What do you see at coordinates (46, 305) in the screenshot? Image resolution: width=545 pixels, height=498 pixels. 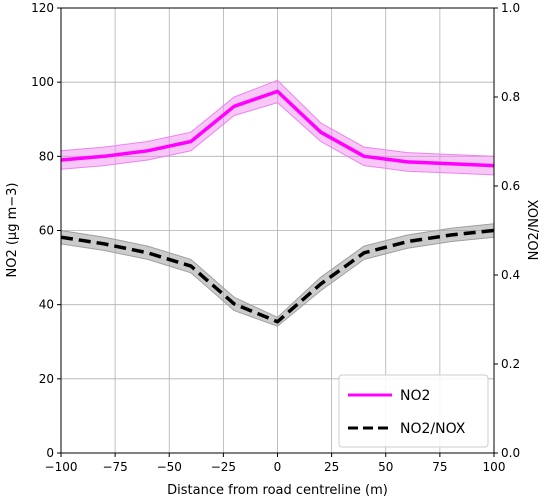 I see `y-left-tick-label: 40` at bounding box center [46, 305].